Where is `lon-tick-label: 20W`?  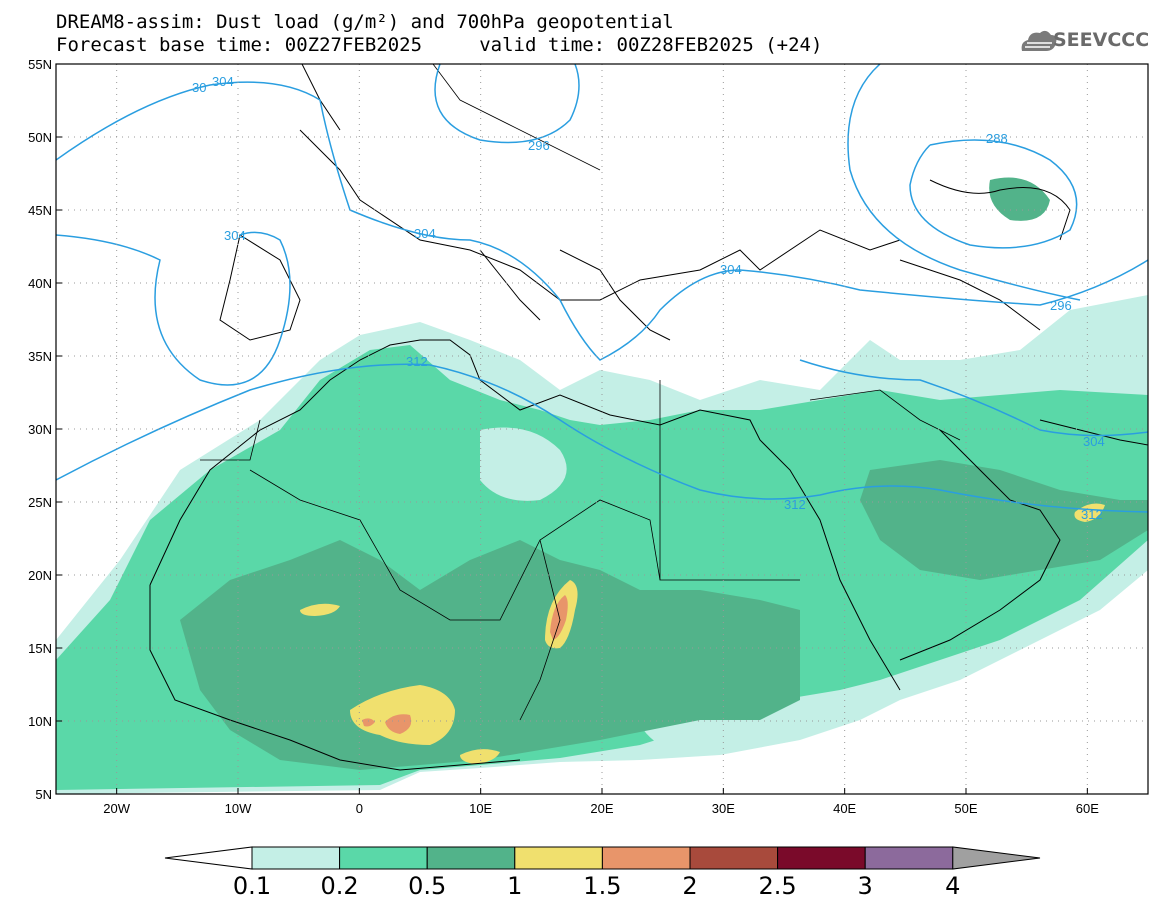 lon-tick-label: 20W is located at coordinates (116, 808).